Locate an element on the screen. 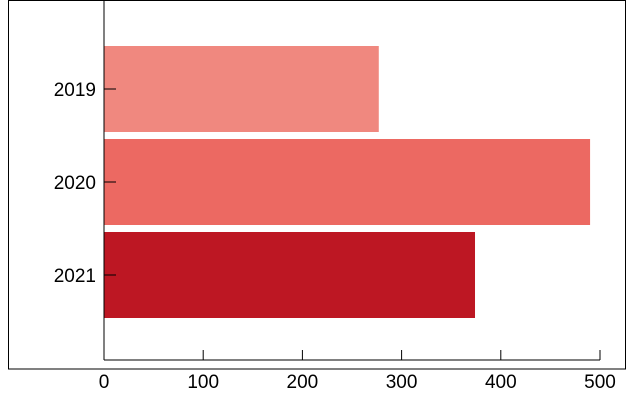 Image resolution: width=626 pixels, height=396 pixels. y-ticks: 2019 2020 2021 is located at coordinates (85, 183).